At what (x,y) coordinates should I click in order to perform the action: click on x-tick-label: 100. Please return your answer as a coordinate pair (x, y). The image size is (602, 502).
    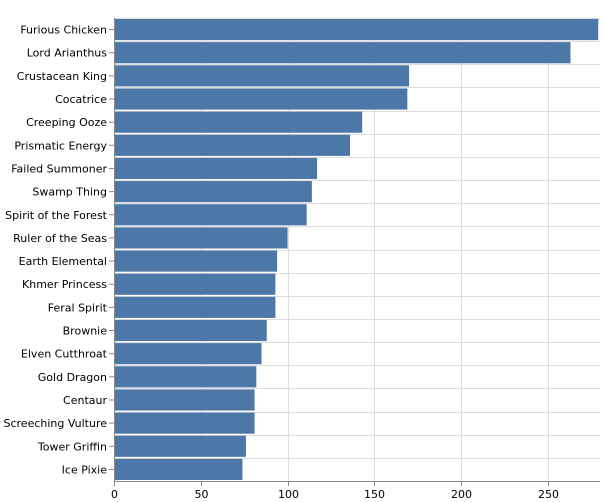
    Looking at the image, I should click on (288, 494).